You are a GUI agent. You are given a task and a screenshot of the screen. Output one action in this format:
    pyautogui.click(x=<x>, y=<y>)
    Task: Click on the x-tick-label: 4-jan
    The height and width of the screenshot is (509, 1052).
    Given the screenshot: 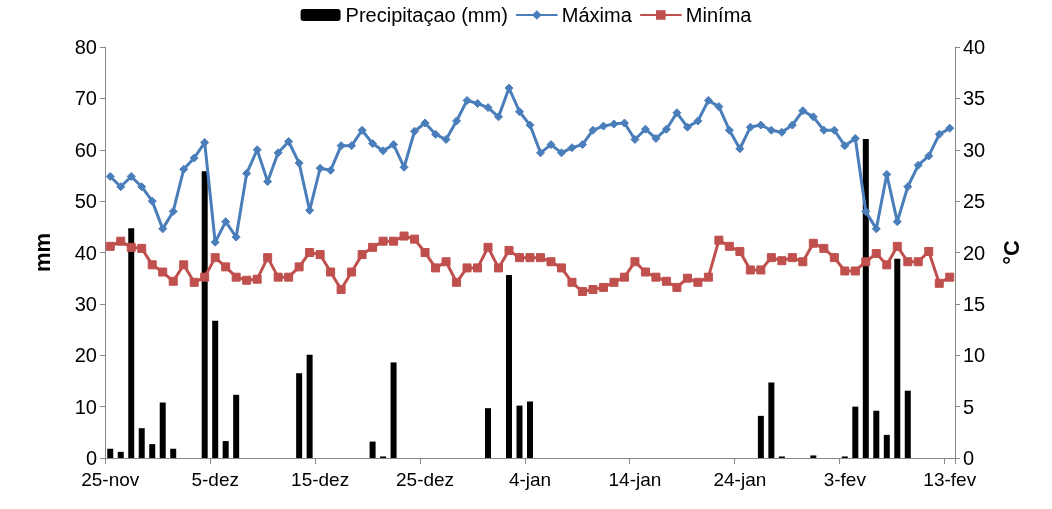 What is the action you would take?
    pyautogui.click(x=530, y=479)
    